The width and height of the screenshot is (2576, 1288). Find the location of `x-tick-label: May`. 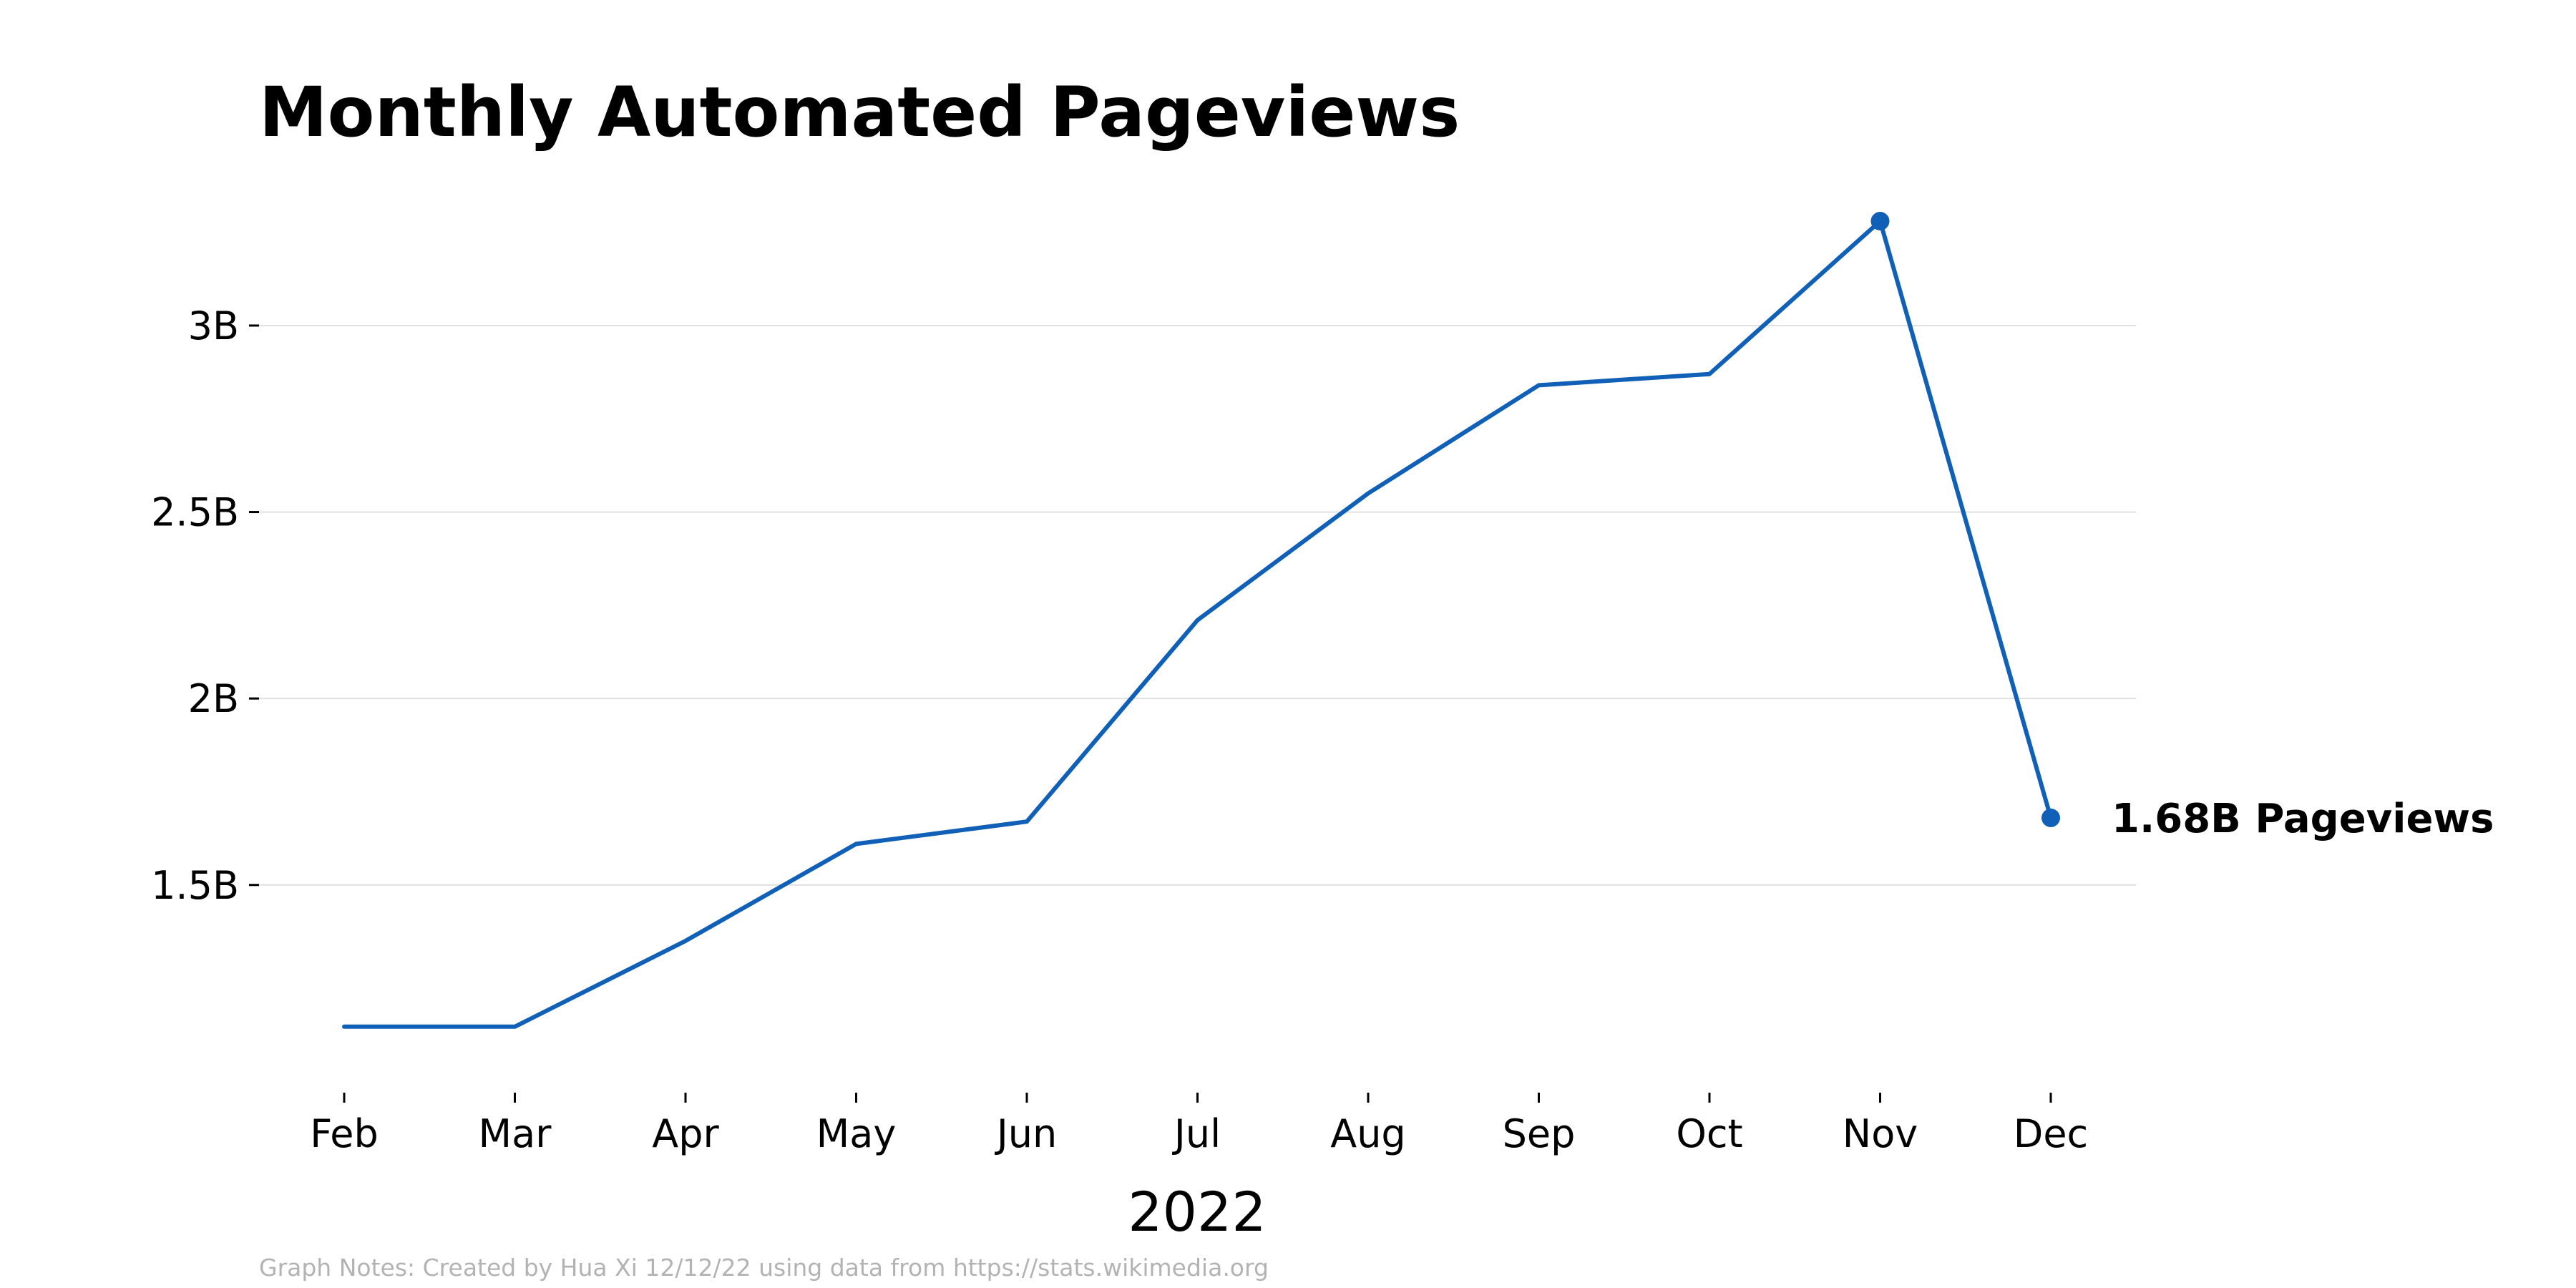

x-tick-label: May is located at coordinates (856, 1133).